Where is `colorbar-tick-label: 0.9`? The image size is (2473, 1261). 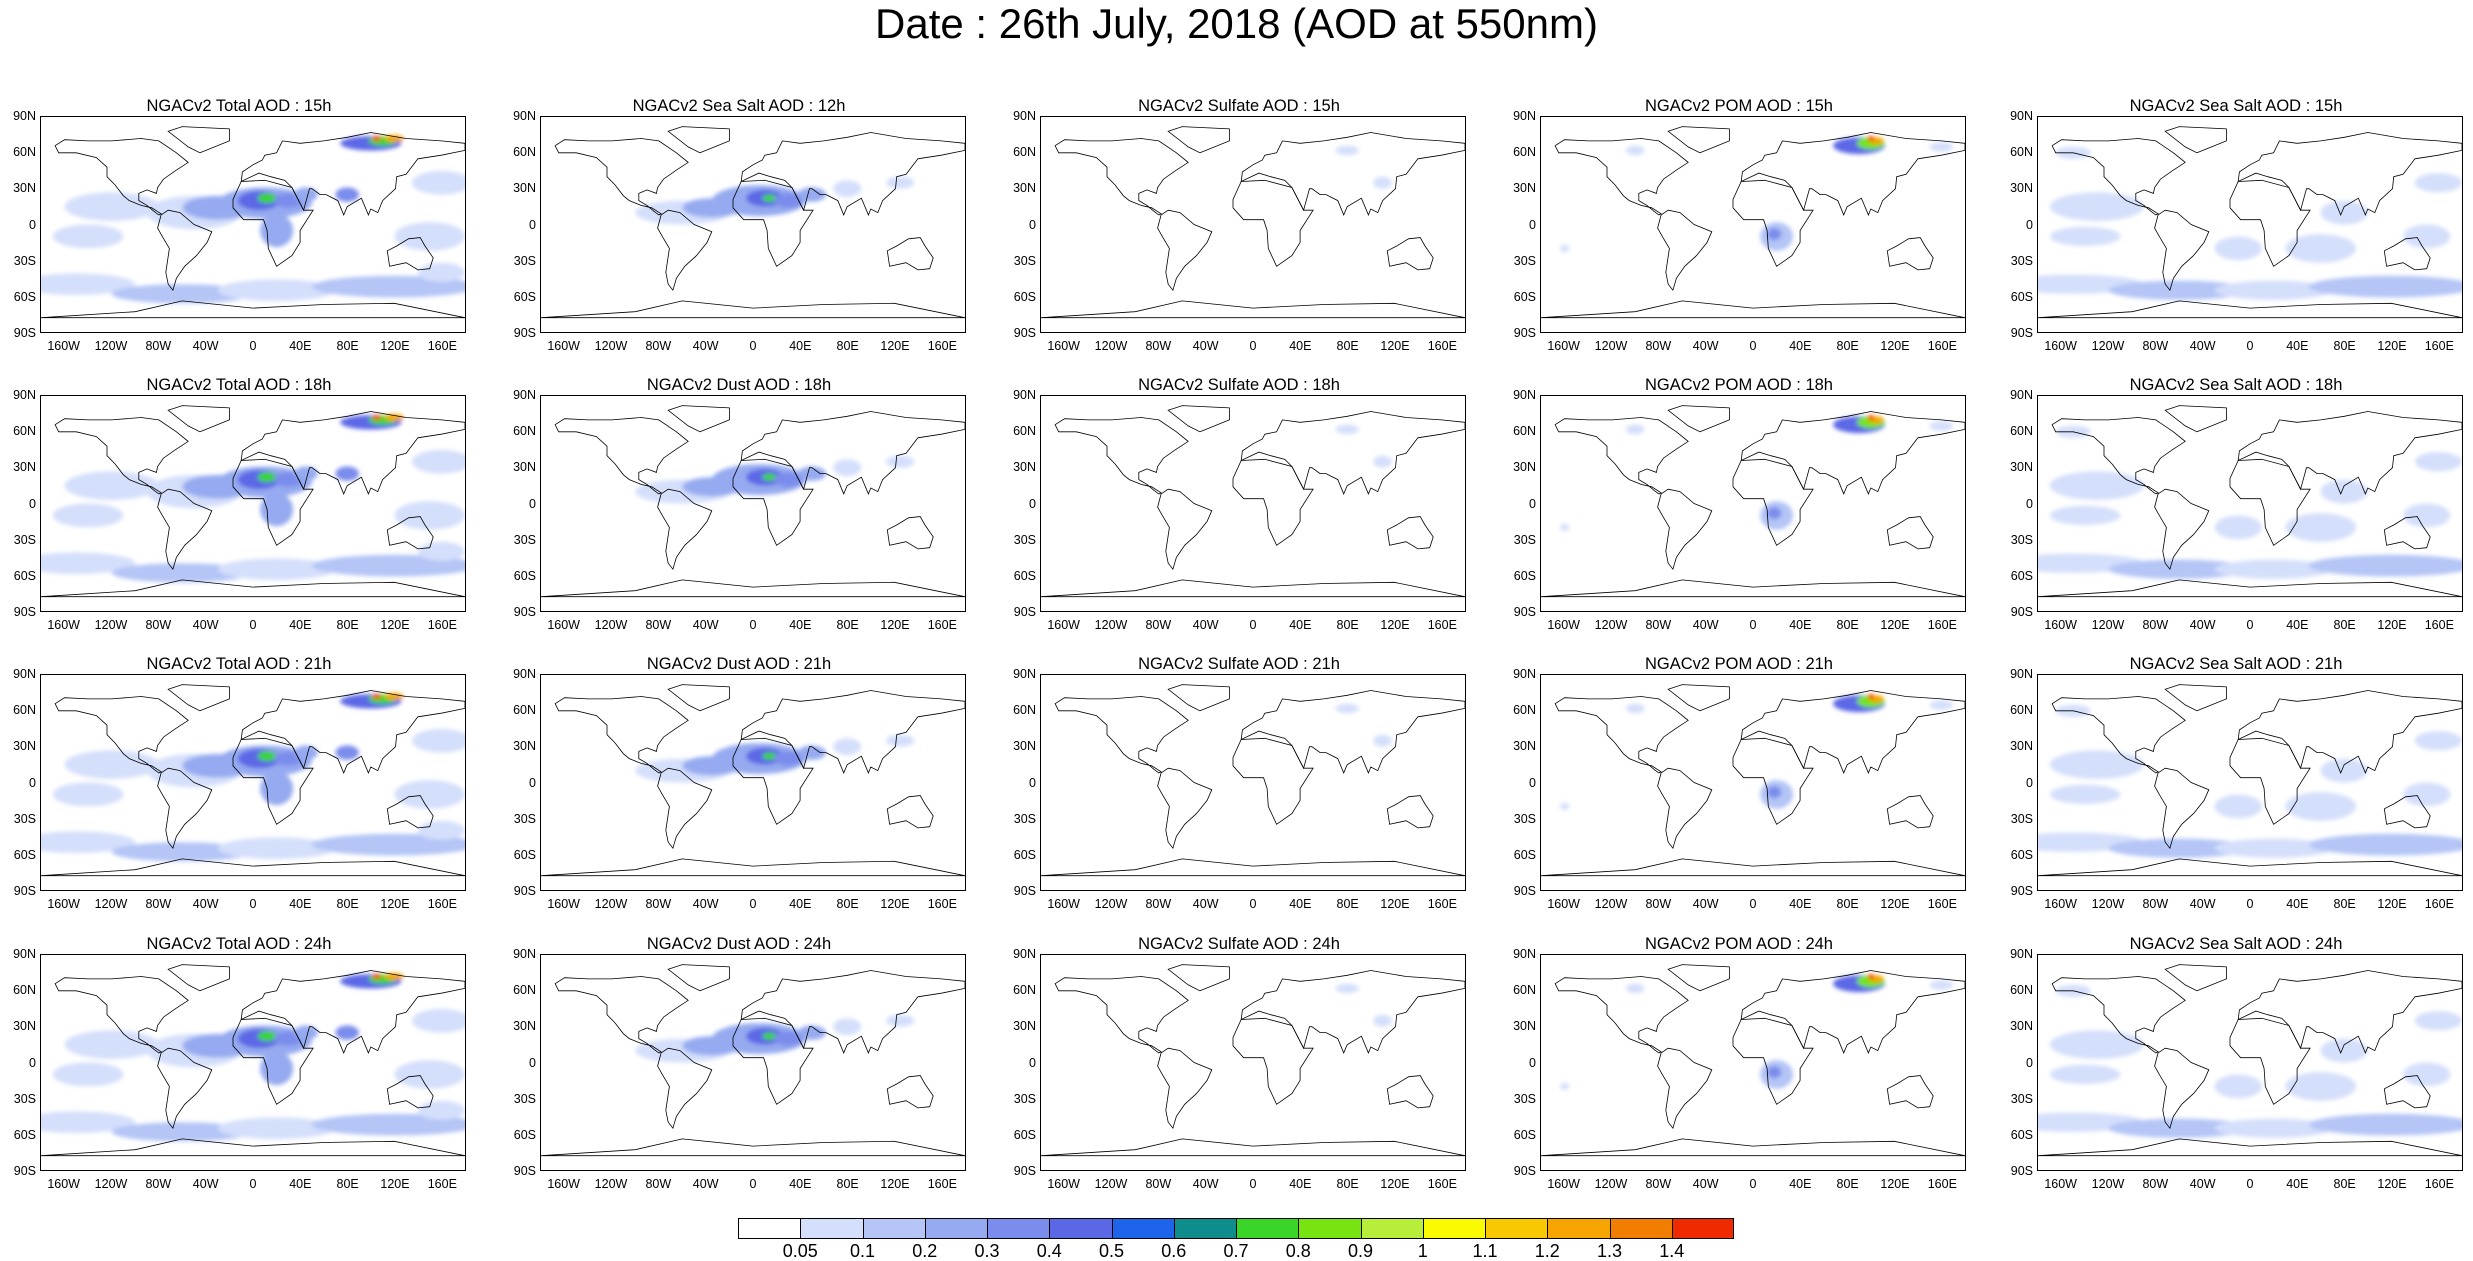 colorbar-tick-label: 0.9 is located at coordinates (1360, 1251).